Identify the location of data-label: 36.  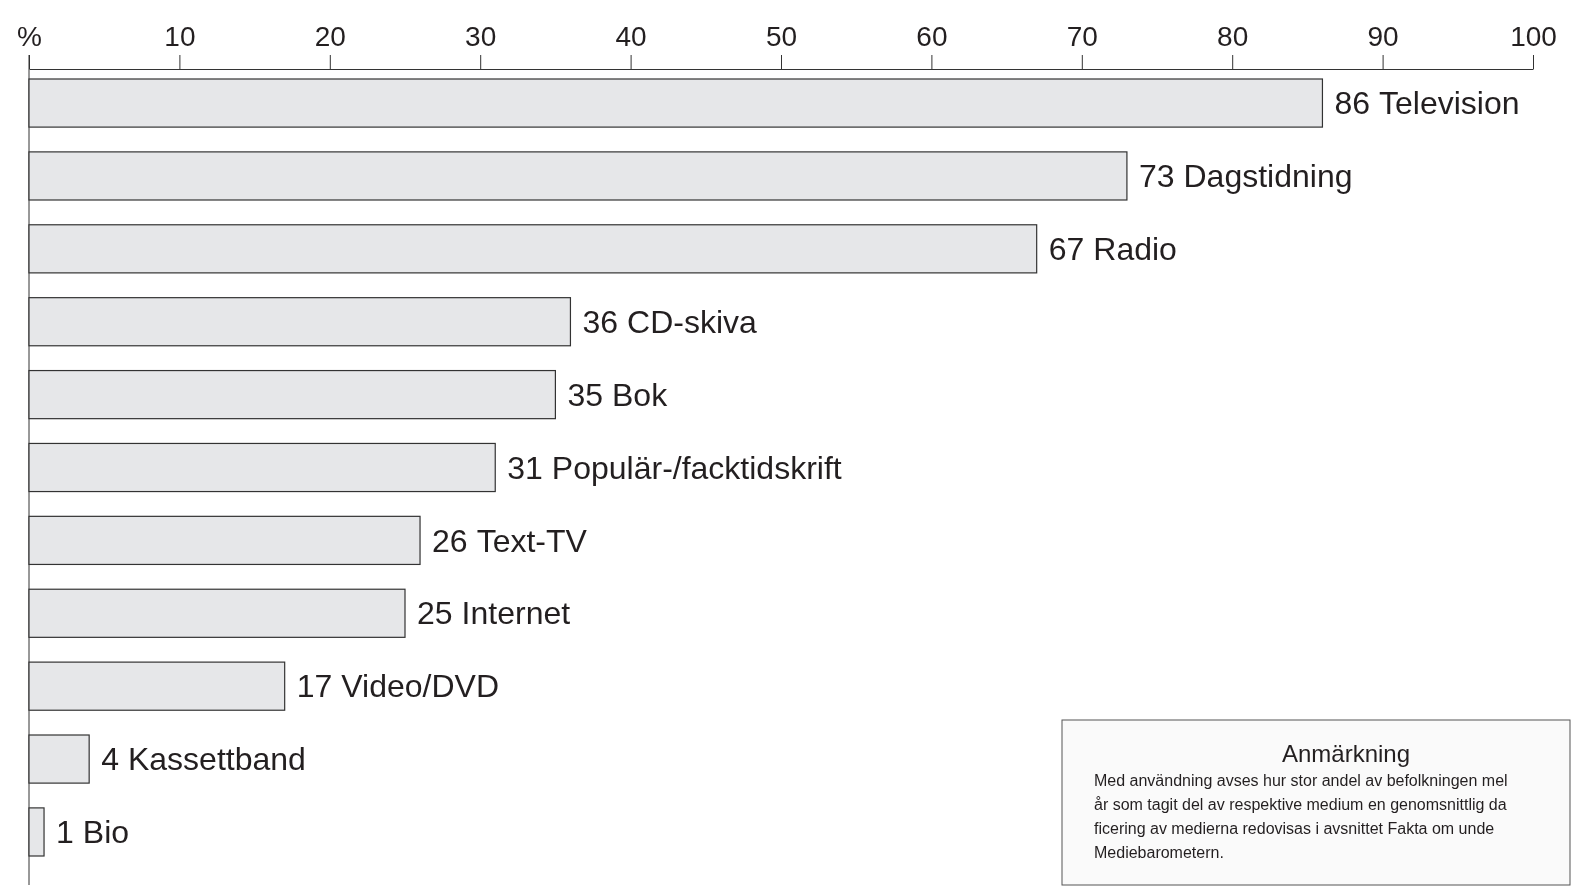
(600, 321).